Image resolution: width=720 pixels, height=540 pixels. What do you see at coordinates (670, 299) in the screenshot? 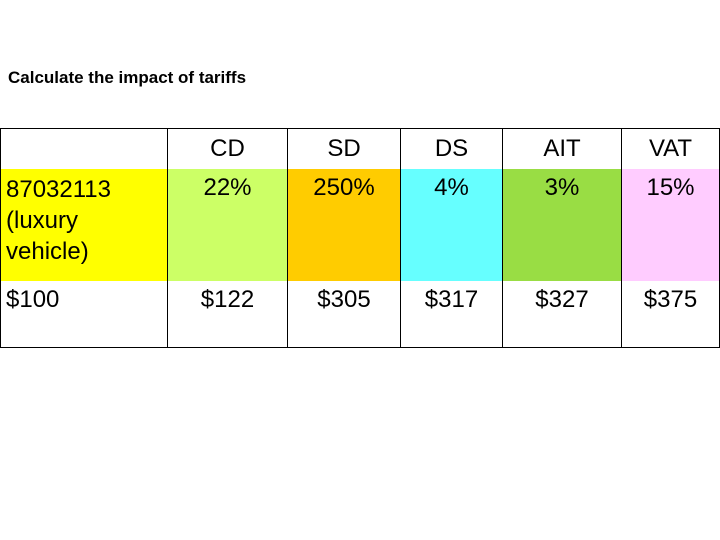
I see `value-vat-amount: $375` at bounding box center [670, 299].